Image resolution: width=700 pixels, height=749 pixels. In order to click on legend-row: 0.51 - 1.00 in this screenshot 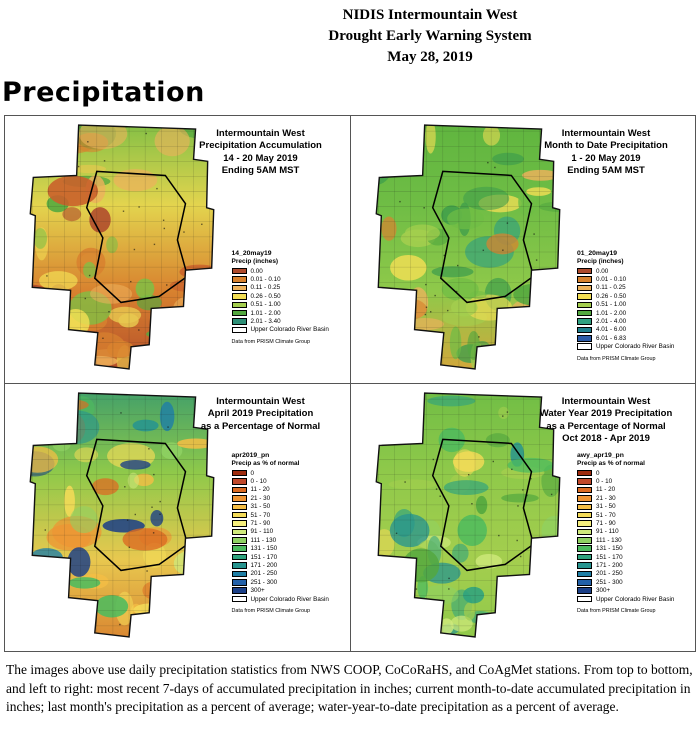, I will do `click(629, 305)`.